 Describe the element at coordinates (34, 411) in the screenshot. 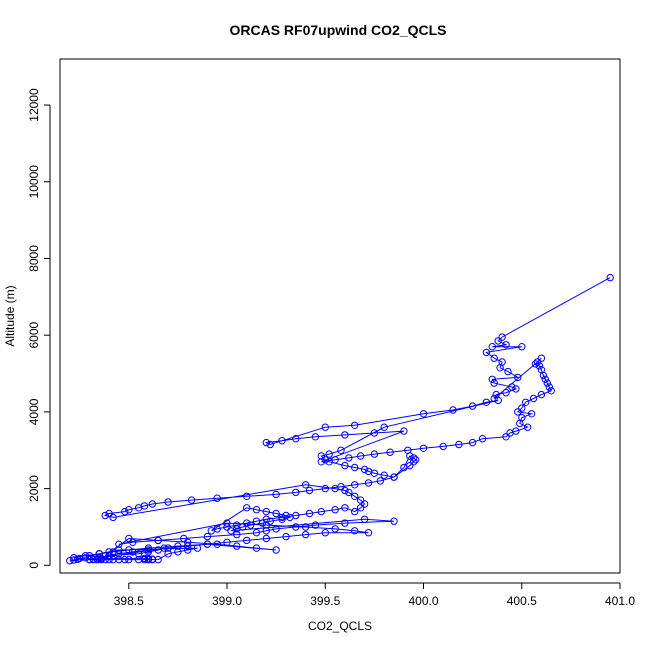

I see `y-tick-label: 4000` at that location.